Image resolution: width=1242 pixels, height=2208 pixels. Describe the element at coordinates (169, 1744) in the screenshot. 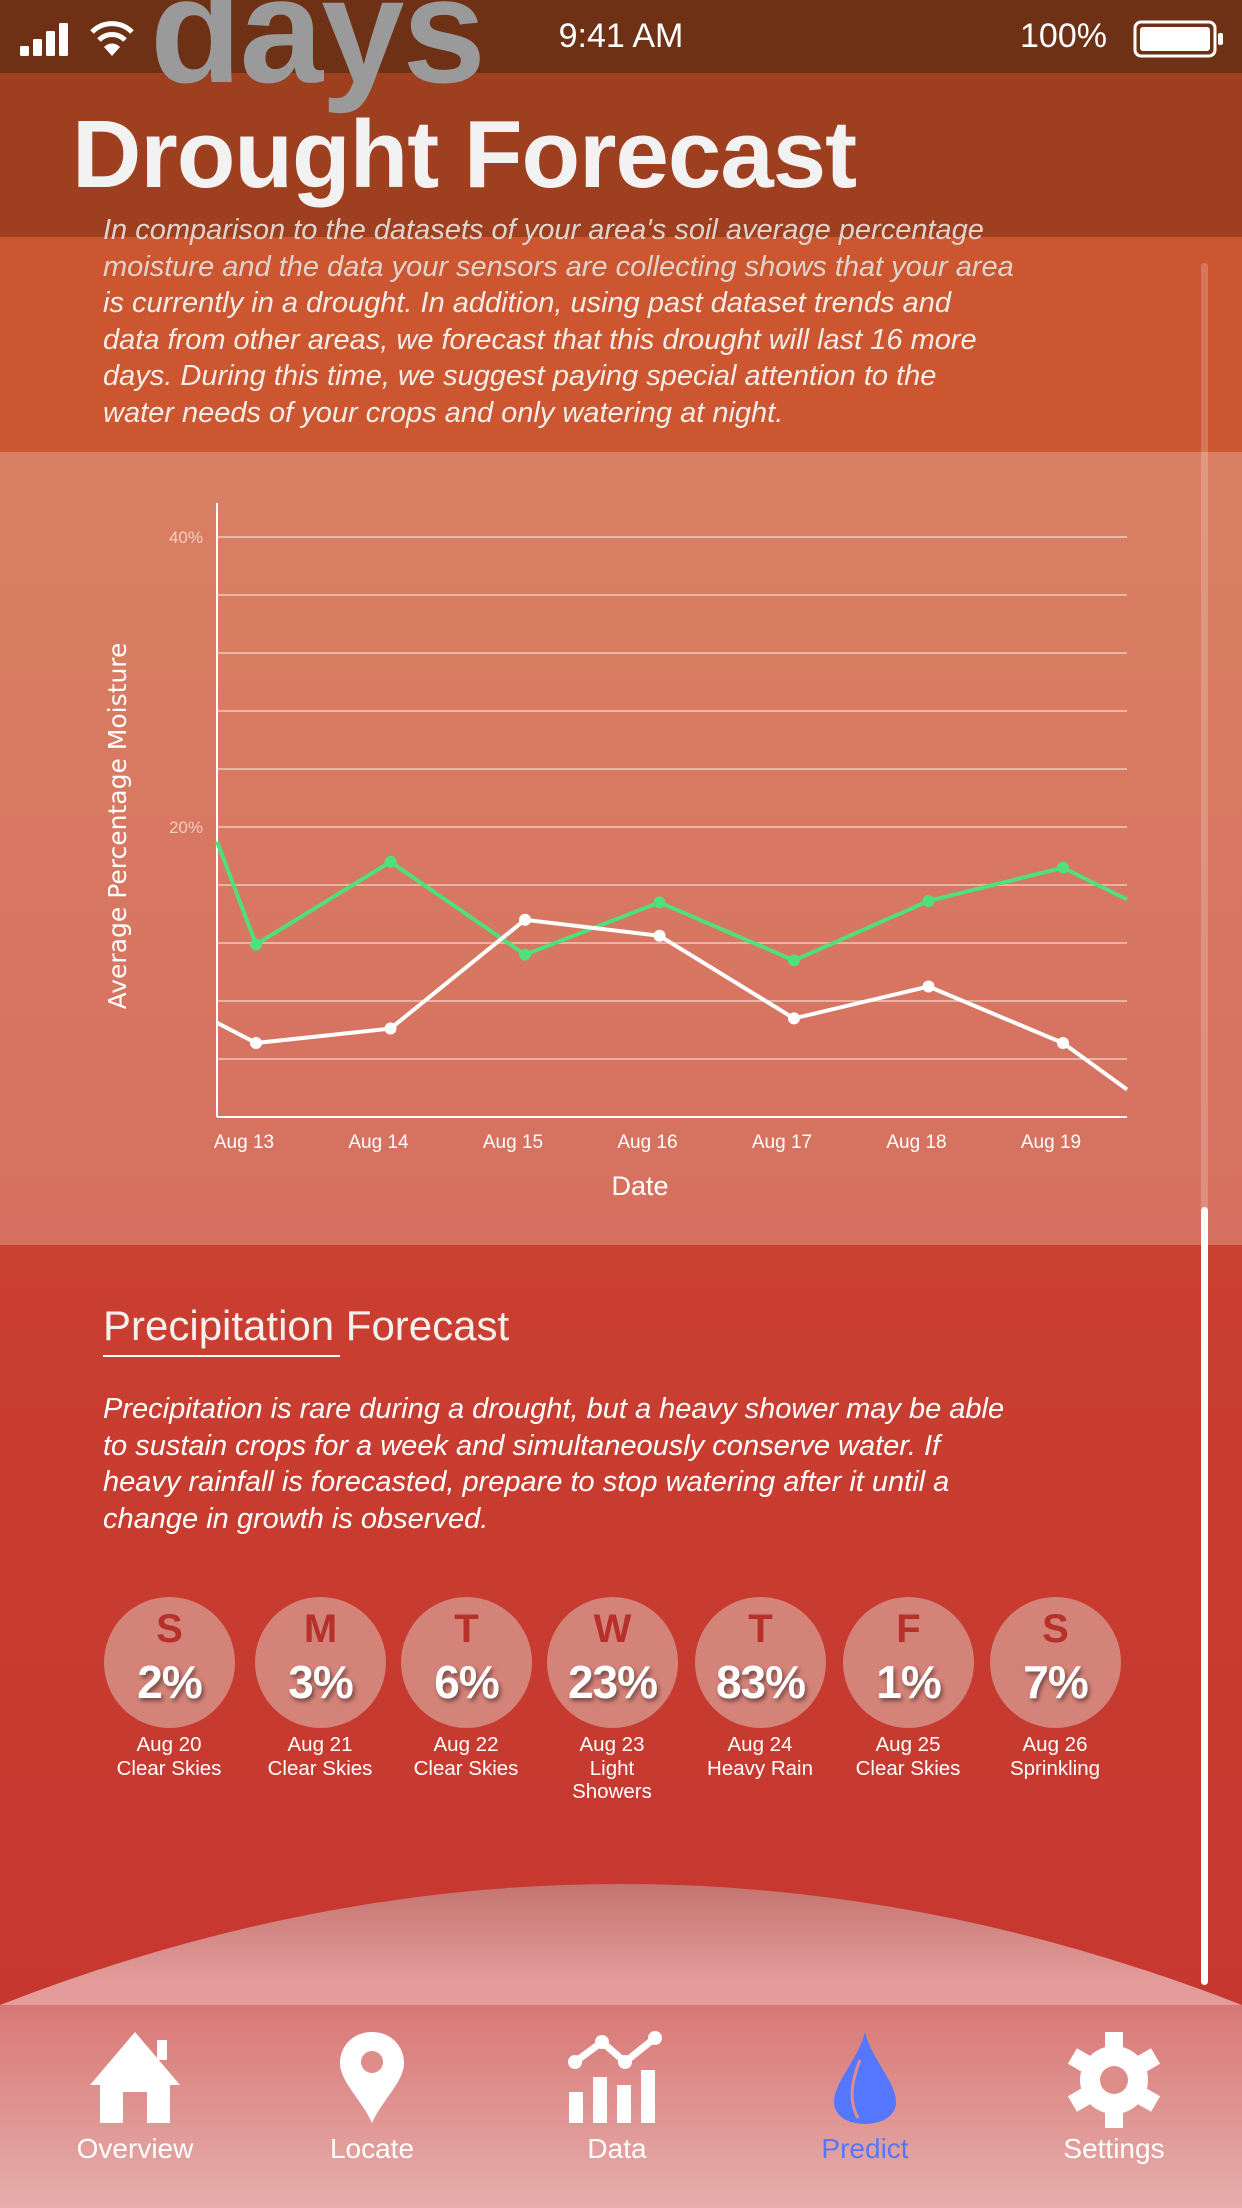

I see `day-date: Aug 20` at that location.